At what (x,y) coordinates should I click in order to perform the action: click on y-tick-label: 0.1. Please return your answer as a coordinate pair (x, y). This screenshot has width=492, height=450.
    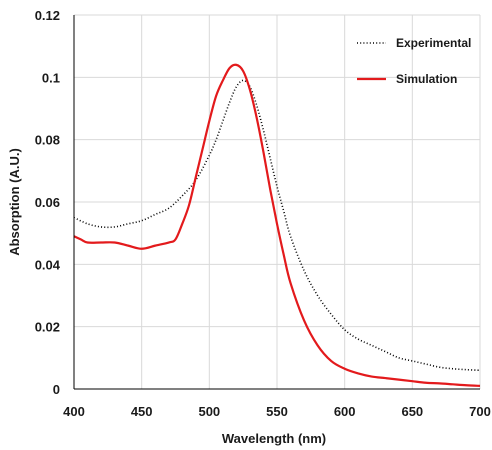
    Looking at the image, I should click on (51, 77).